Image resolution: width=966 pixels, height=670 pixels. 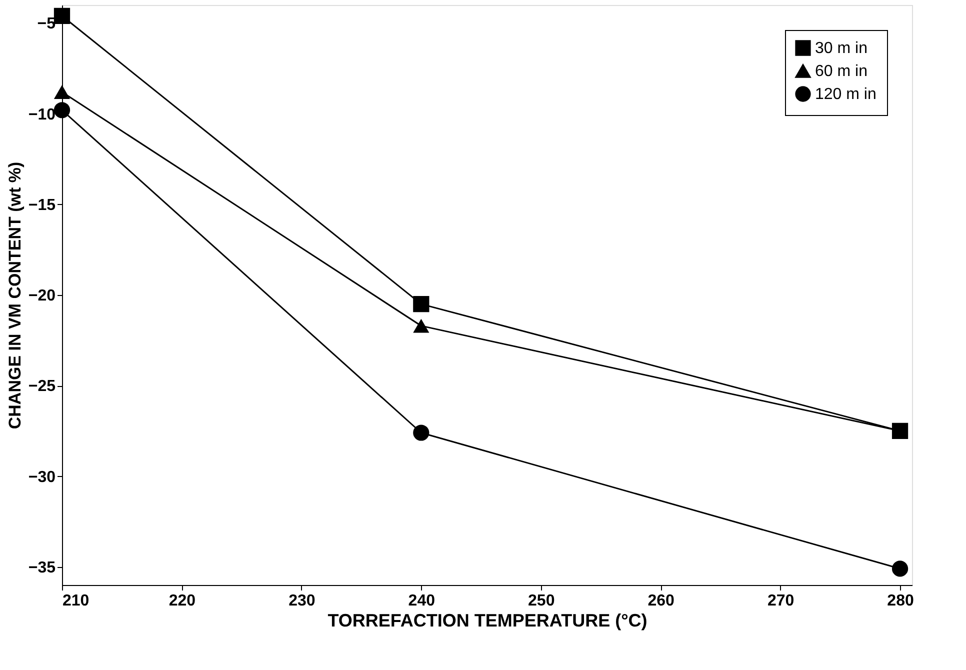 I want to click on x-tick-label: 240, so click(x=422, y=601).